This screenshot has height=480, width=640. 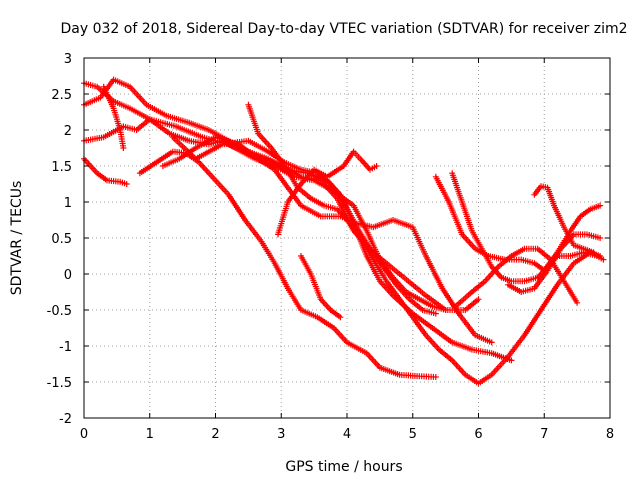 What do you see at coordinates (610, 434) in the screenshot?
I see `x-tick-label: 8` at bounding box center [610, 434].